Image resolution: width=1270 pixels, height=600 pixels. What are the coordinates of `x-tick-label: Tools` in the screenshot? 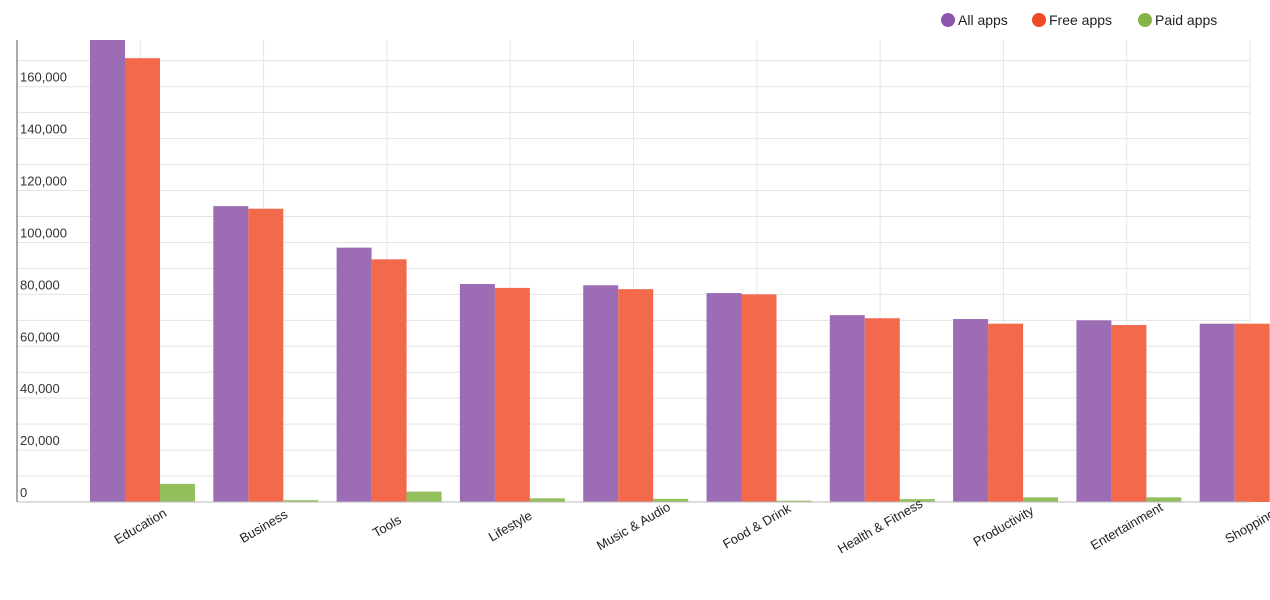 It's located at (387, 526).